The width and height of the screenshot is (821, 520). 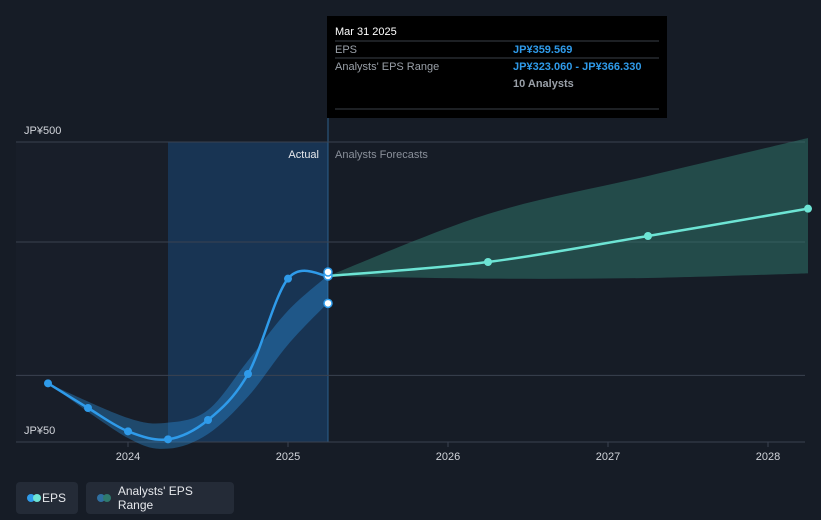 I want to click on x-tick-label: 2028, so click(x=768, y=457).